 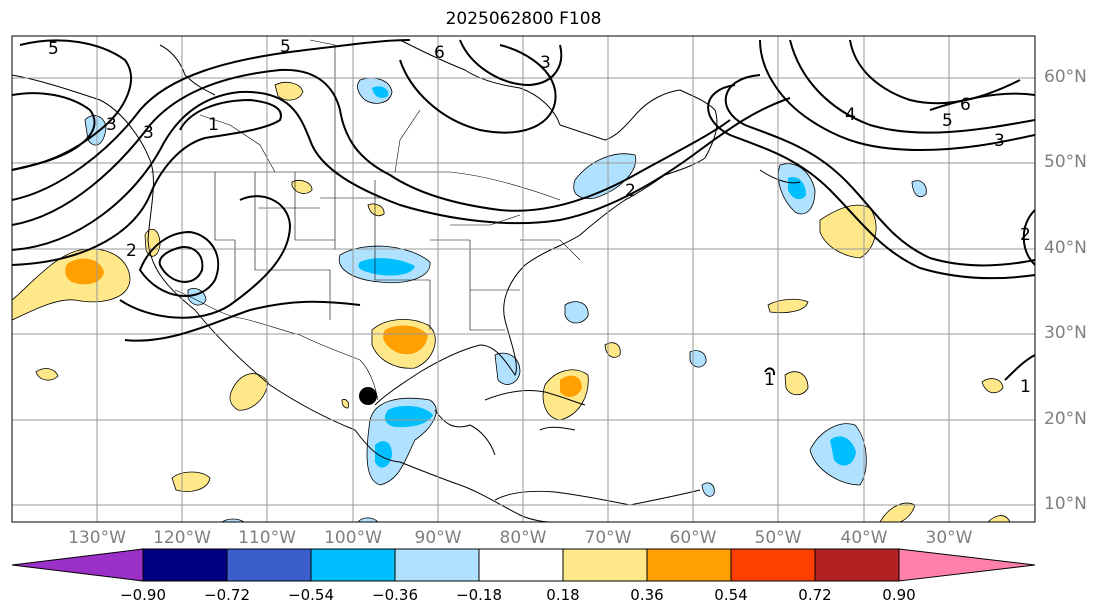 What do you see at coordinates (523, 19) in the screenshot?
I see `map-title: 2025062800 F108` at bounding box center [523, 19].